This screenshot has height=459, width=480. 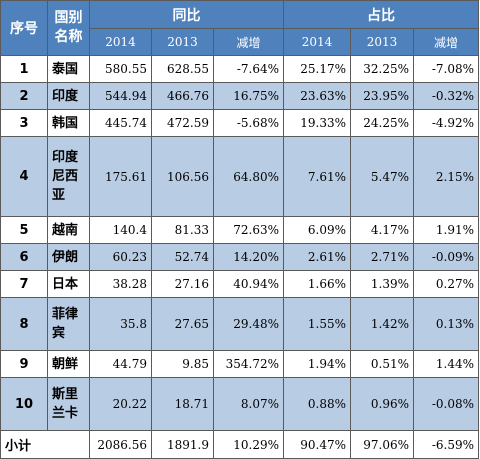 What do you see at coordinates (317, 284) in the screenshot?
I see `share-2014-value: 1.66%` at bounding box center [317, 284].